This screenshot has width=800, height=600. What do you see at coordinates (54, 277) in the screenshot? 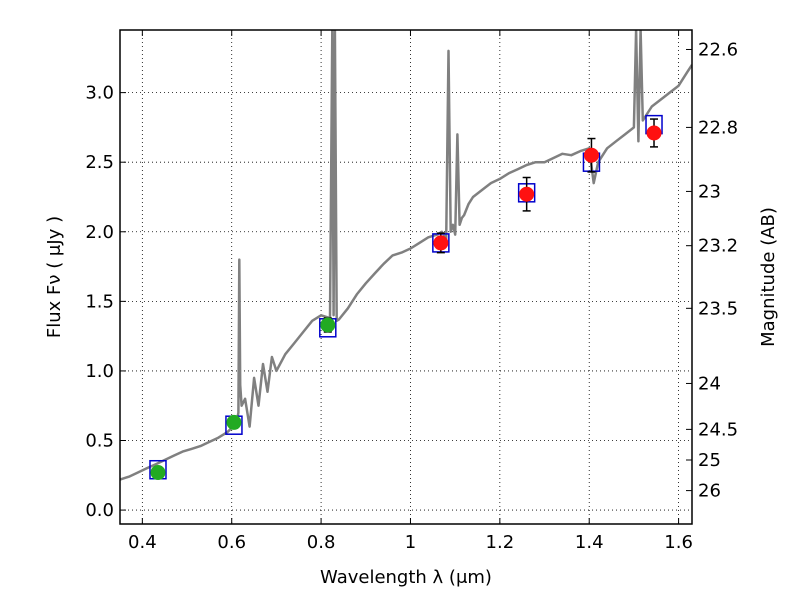
I see `y-axis-label: Flux Fν ( μJy )` at bounding box center [54, 277].